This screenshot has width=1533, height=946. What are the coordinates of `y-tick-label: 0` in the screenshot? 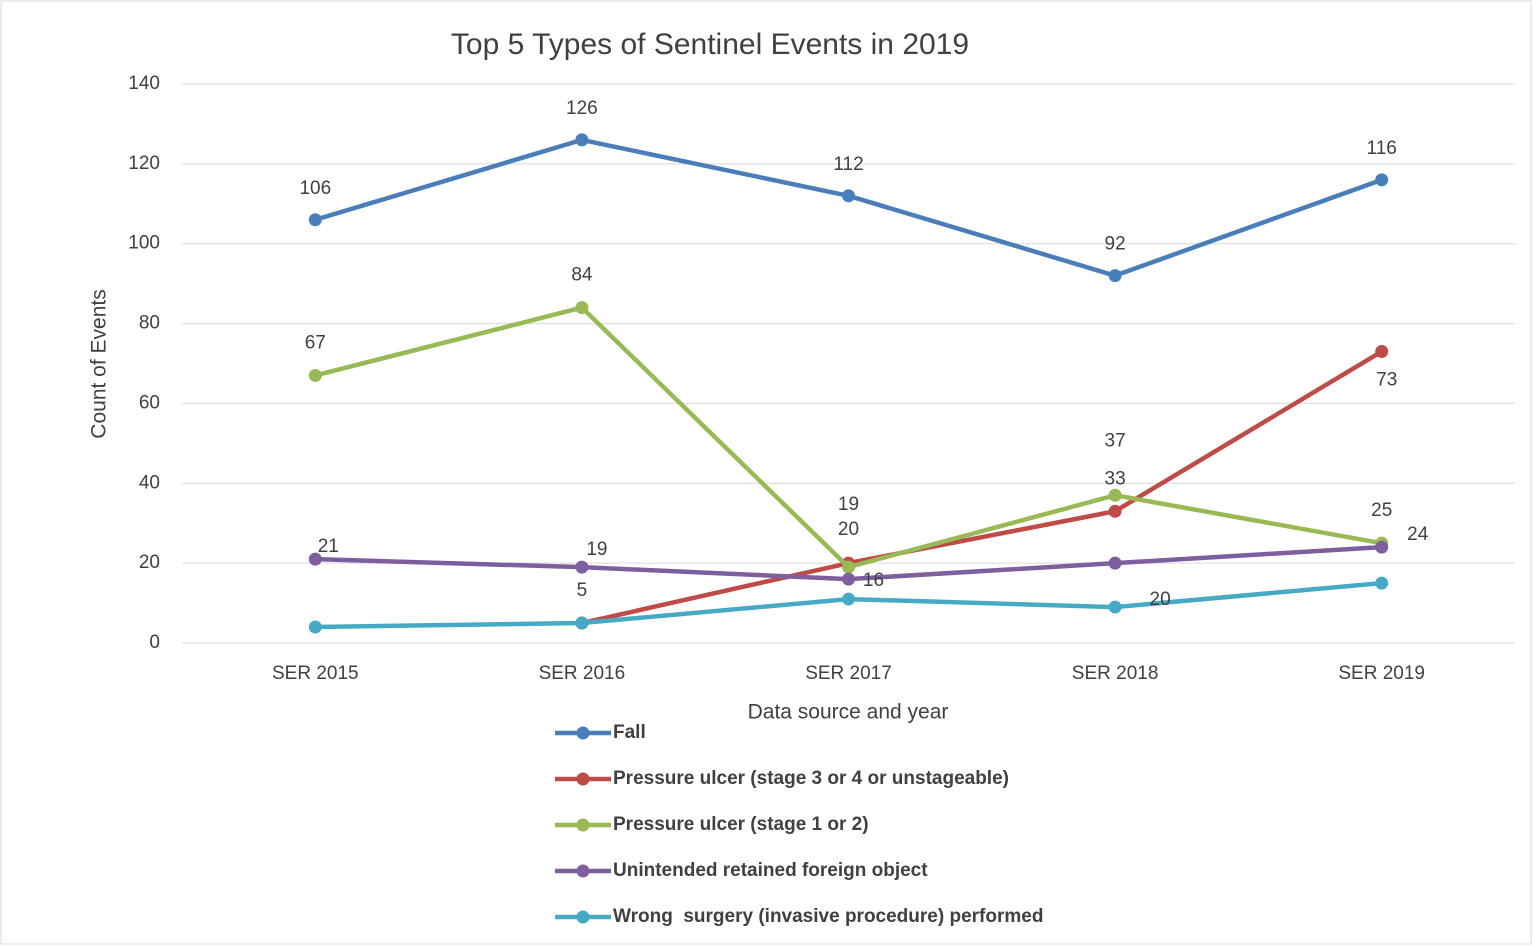 It's located at (154, 642).